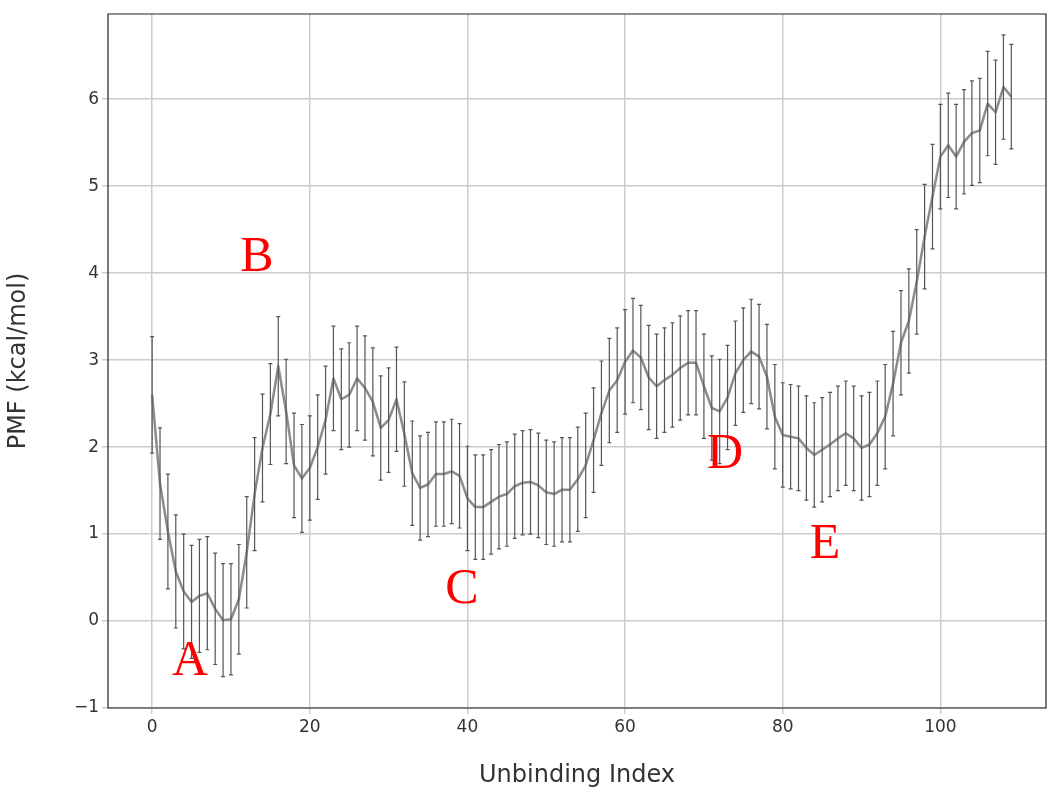  Describe the element at coordinates (93, 358) in the screenshot. I see `y-tick-label: 3` at that location.